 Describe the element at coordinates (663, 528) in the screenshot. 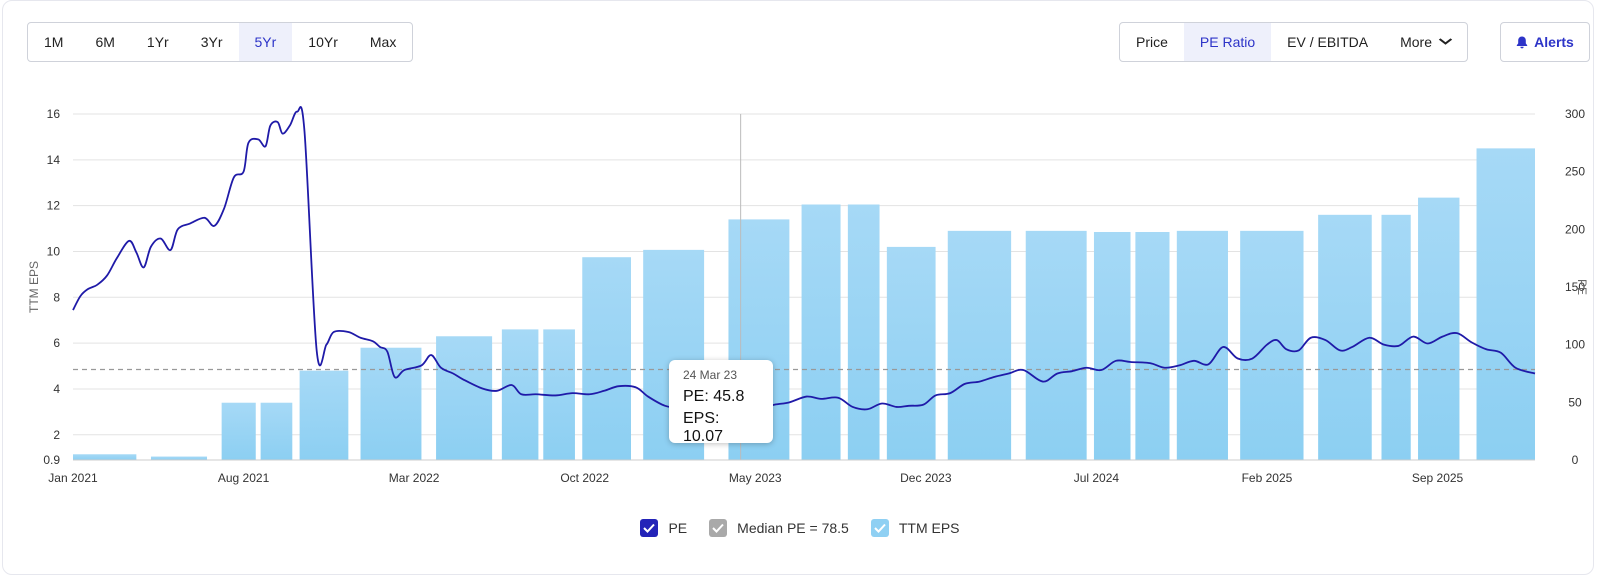

I see `legend-pe: PE` at that location.